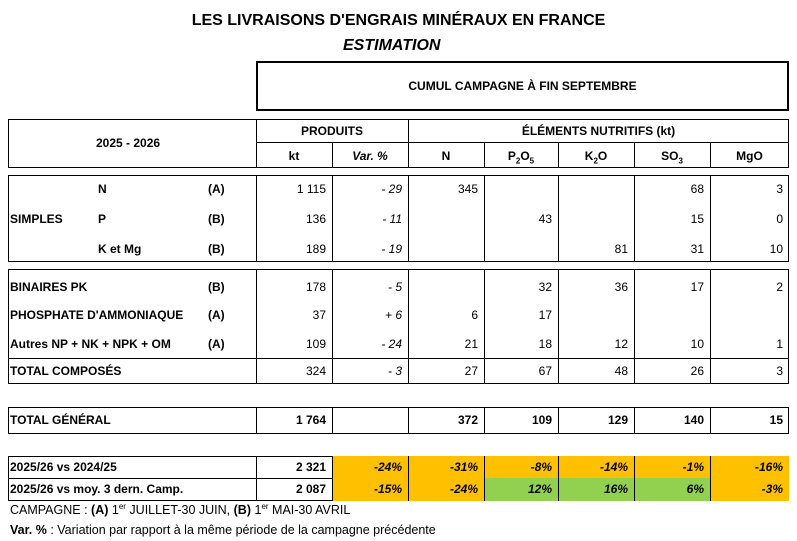 The image size is (797, 541). Describe the element at coordinates (545, 219) in the screenshot. I see `cell-p: 43` at that location.